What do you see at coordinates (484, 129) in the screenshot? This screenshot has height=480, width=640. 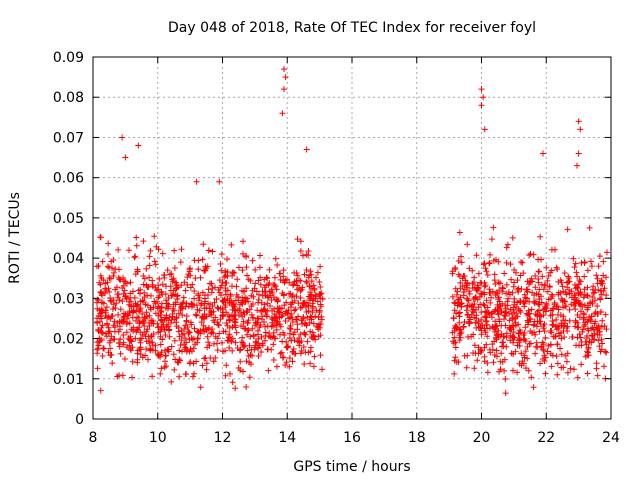 I see `peak-data-point` at bounding box center [484, 129].